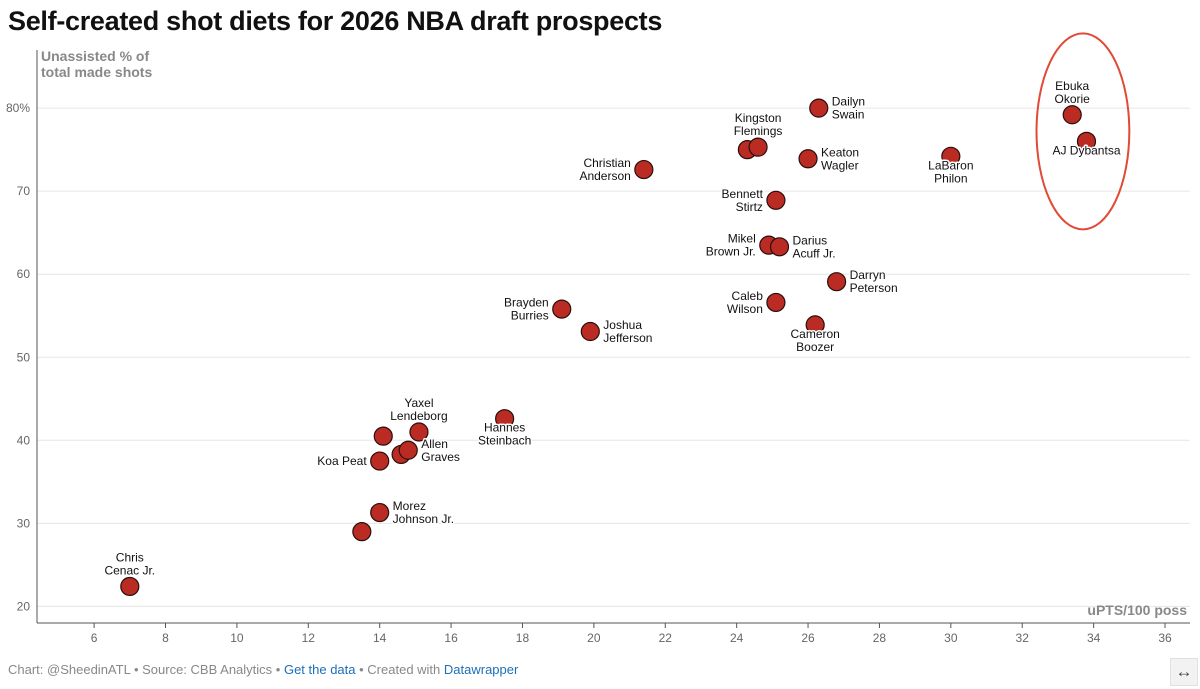 This screenshot has width=1200, height=689. I want to click on point-label: AJ Dybantsa, so click(1086, 150).